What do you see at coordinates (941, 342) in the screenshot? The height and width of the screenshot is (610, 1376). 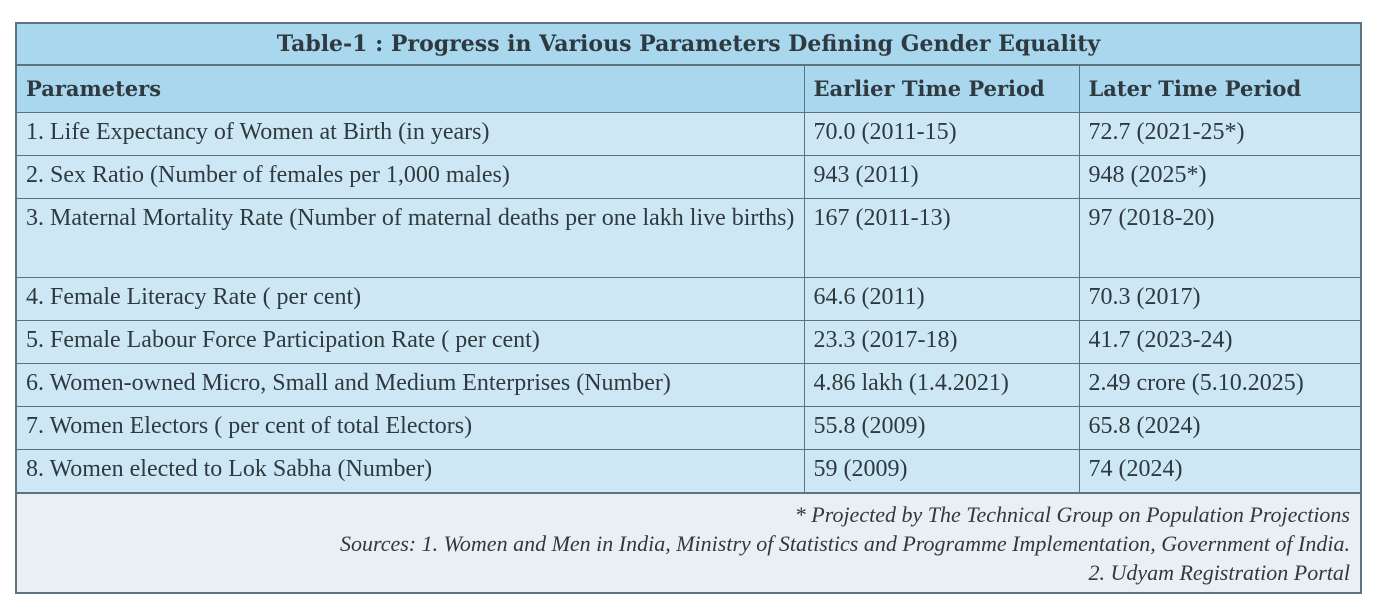 I see `earlier-cell: 23.3 (2017-18)` at bounding box center [941, 342].